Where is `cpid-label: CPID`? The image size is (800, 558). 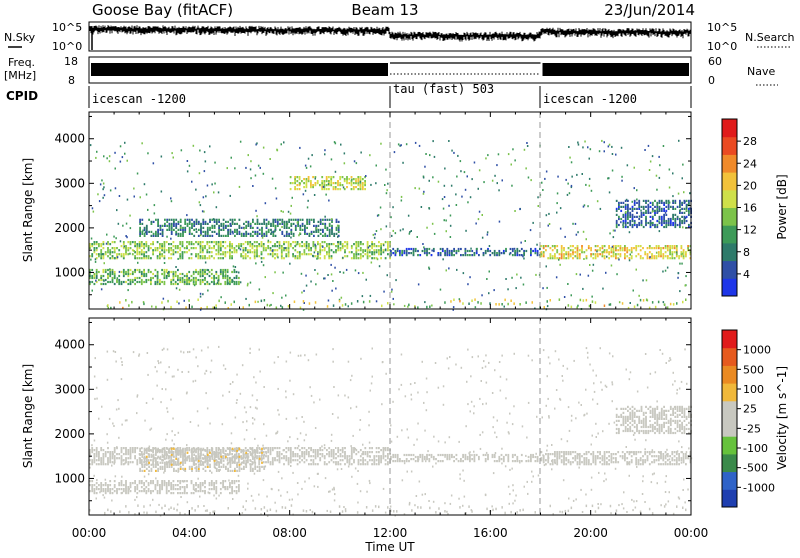
cpid-label: CPID is located at coordinates (22, 96).